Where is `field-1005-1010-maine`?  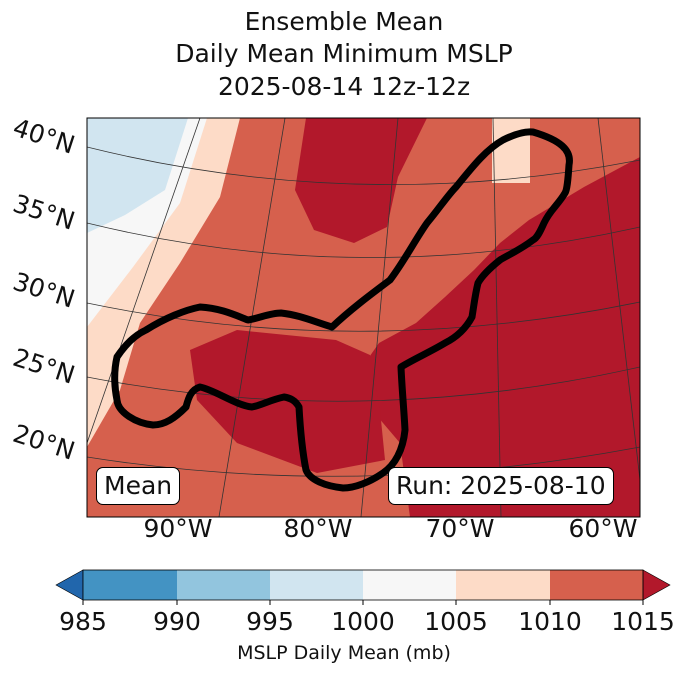
field-1005-1010-maine is located at coordinates (511, 150).